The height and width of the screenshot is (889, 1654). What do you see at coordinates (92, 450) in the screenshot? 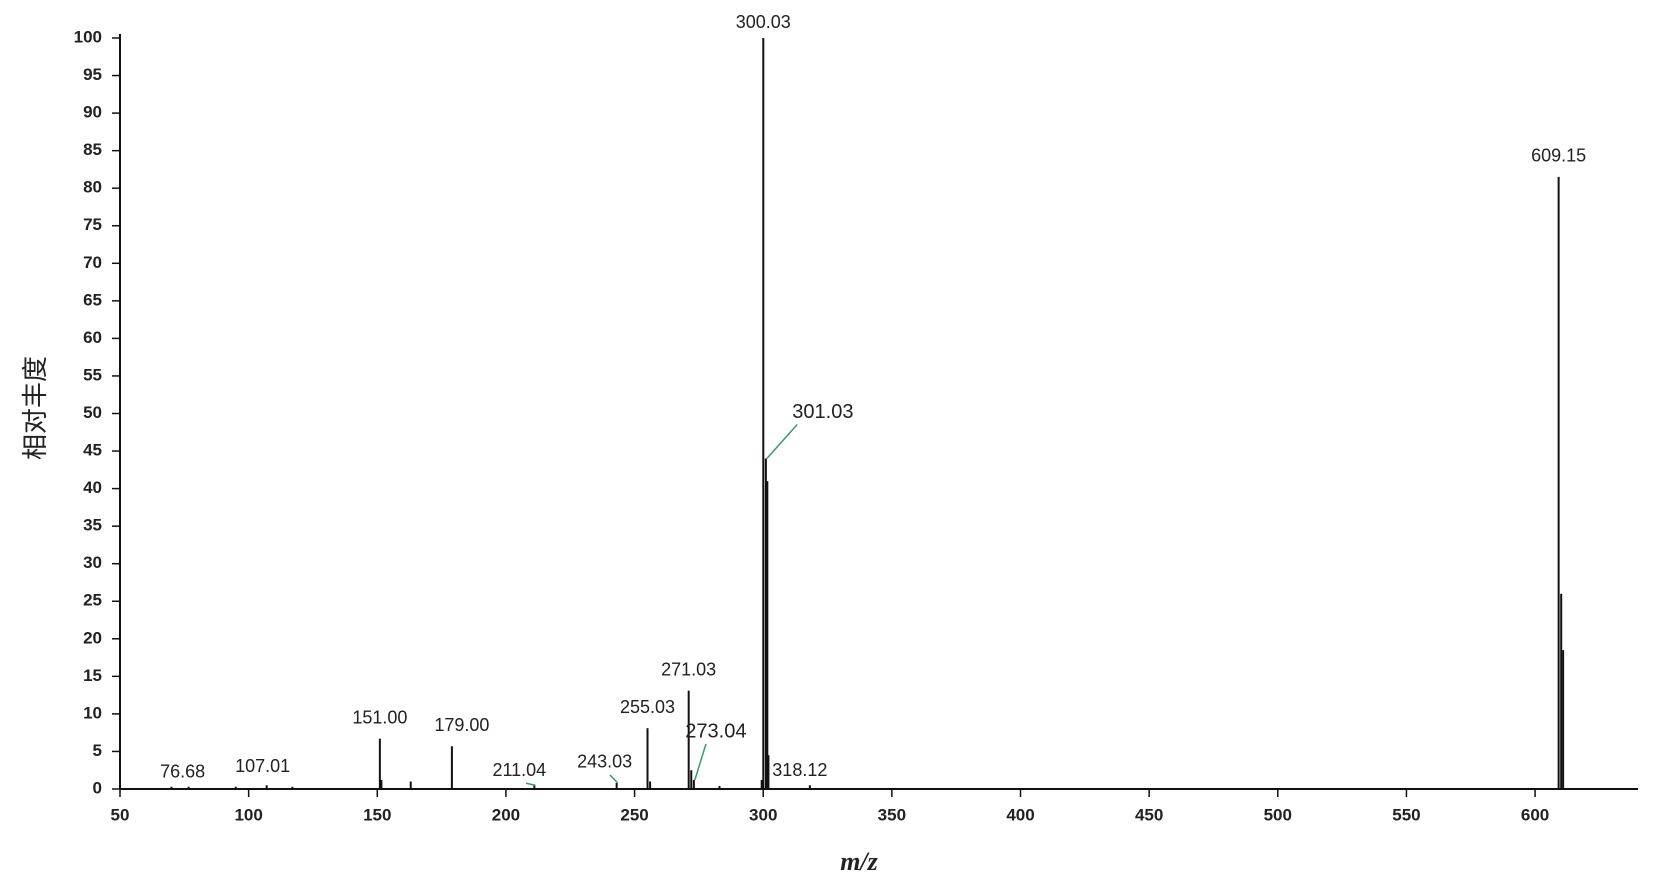
I see `y-tick-label: 45` at bounding box center [92, 450].